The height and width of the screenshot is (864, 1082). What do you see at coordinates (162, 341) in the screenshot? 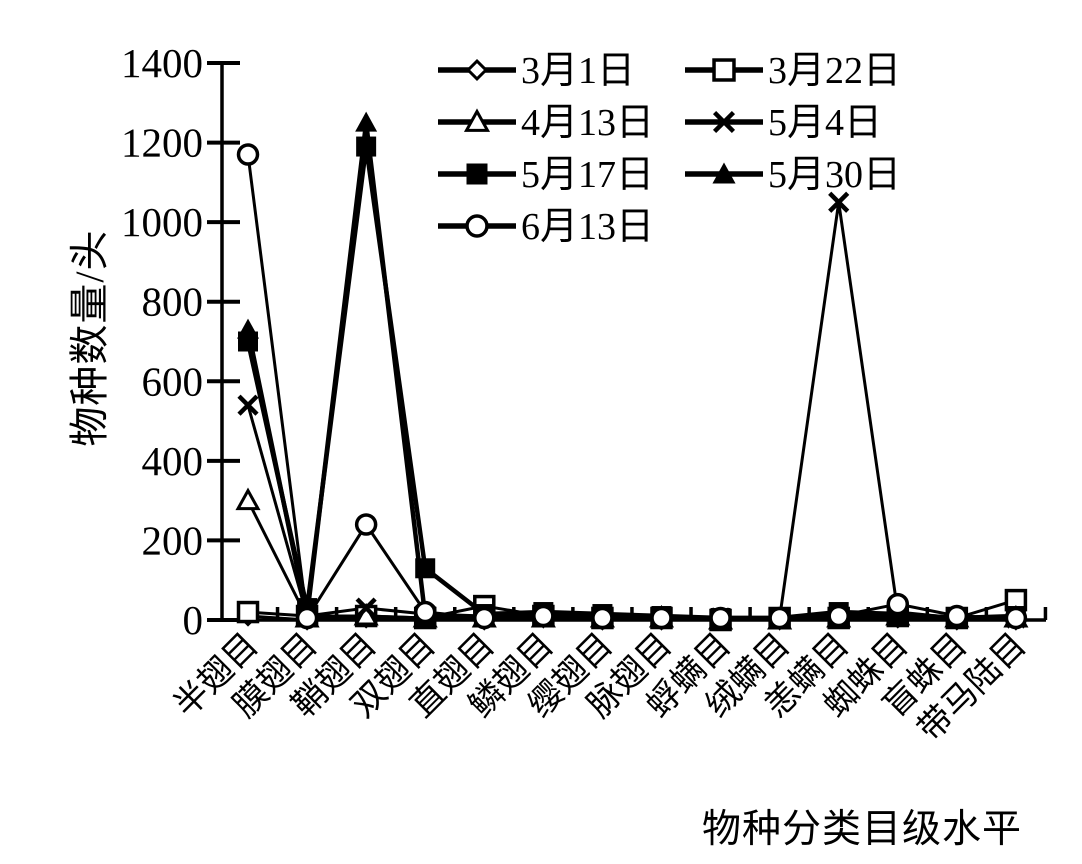
I see `y-axis-tick-labels: 0 200 400 600 800 1000 1200 1400` at bounding box center [162, 341].